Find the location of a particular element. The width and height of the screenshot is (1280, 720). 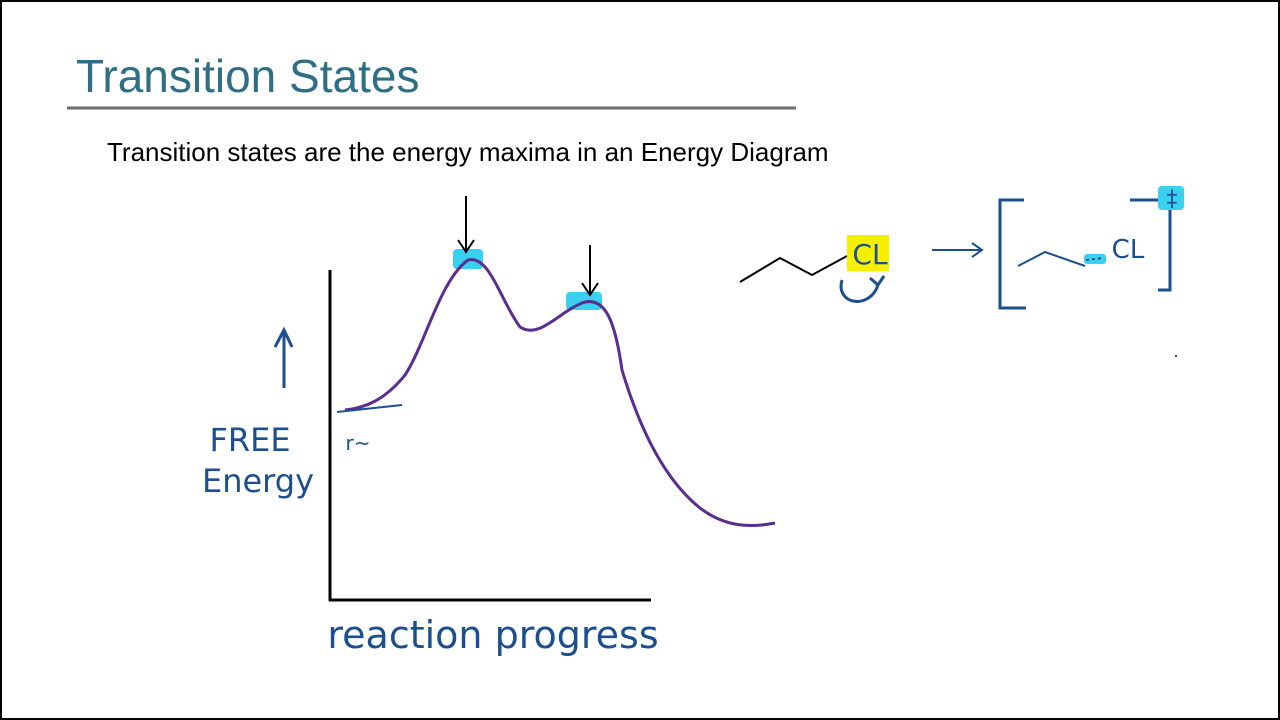

reactant-note: r~ is located at coordinates (358, 443).